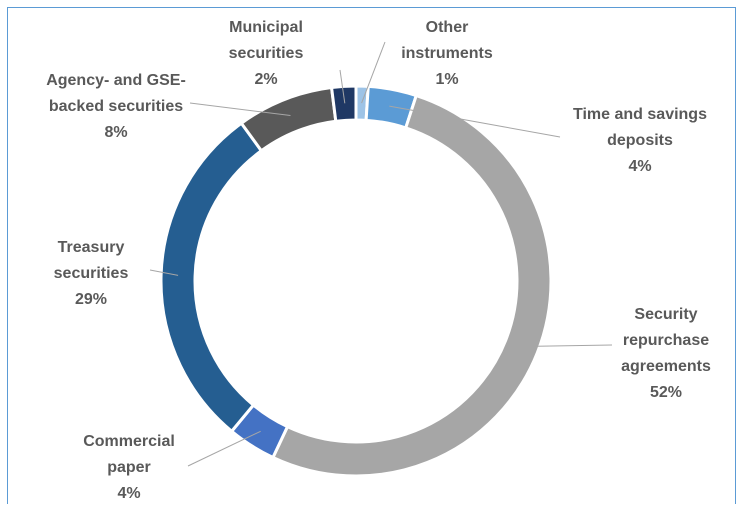 The width and height of the screenshot is (738, 506). I want to click on category-label-line: Commercial, so click(129, 441).